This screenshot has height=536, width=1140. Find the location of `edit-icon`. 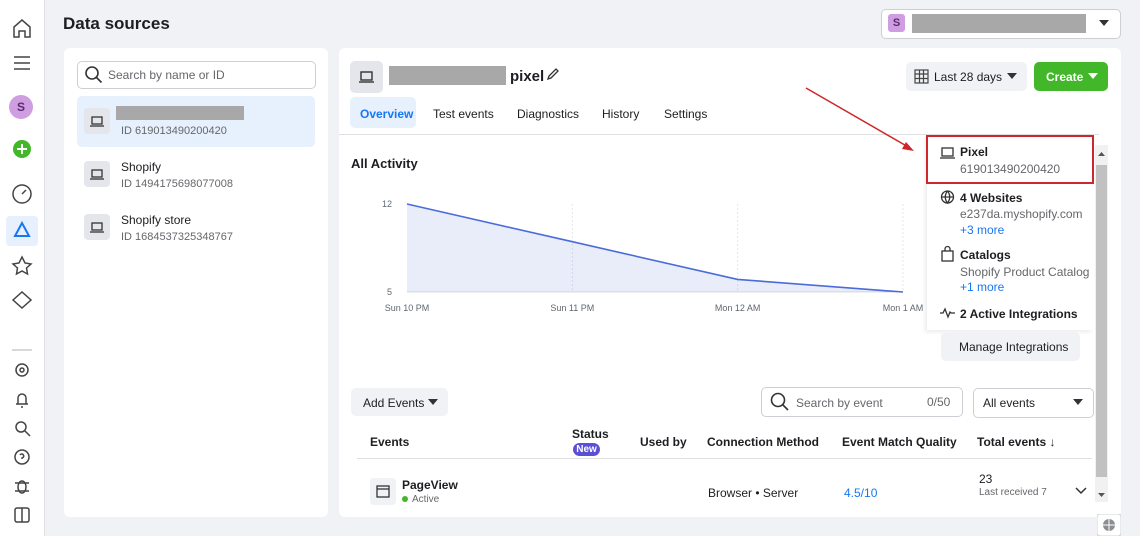

edit-icon is located at coordinates (553, 74).